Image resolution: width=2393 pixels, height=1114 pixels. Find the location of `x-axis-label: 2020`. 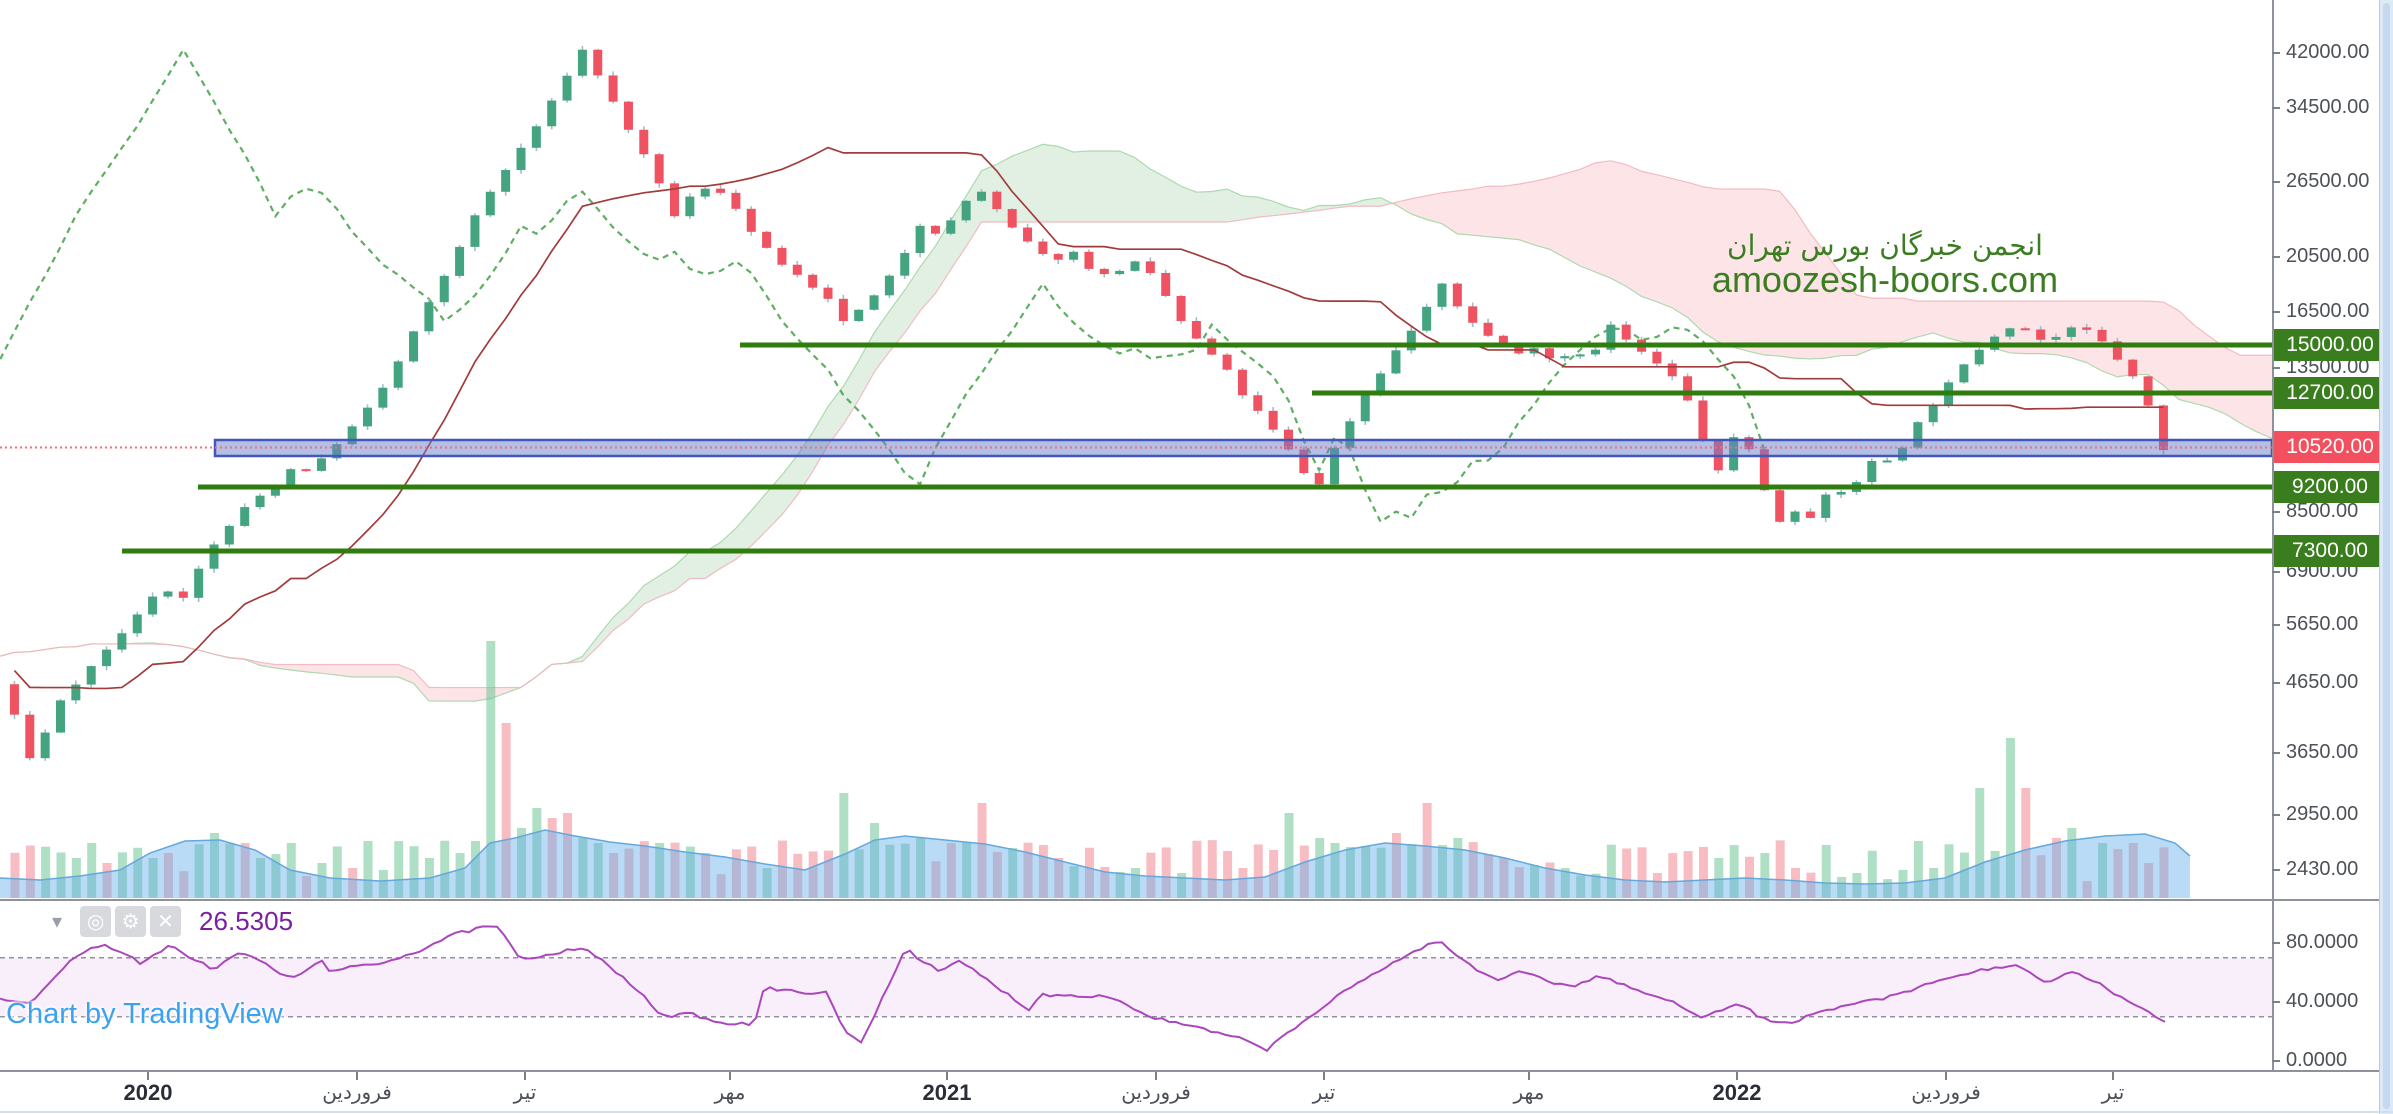

x-axis-label: 2020 is located at coordinates (148, 1092).